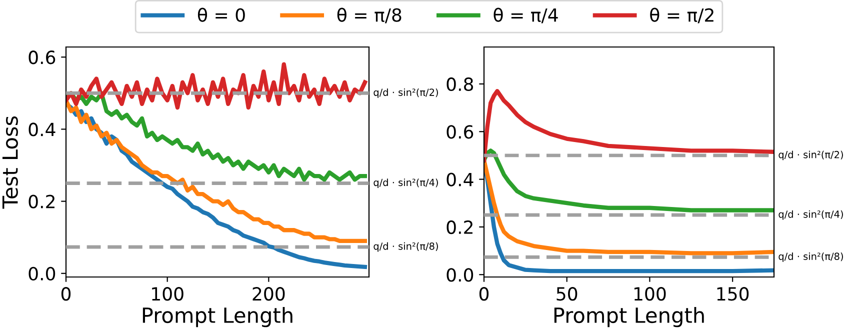  I want to click on legend-label: θ = π/4, so click(526, 16).